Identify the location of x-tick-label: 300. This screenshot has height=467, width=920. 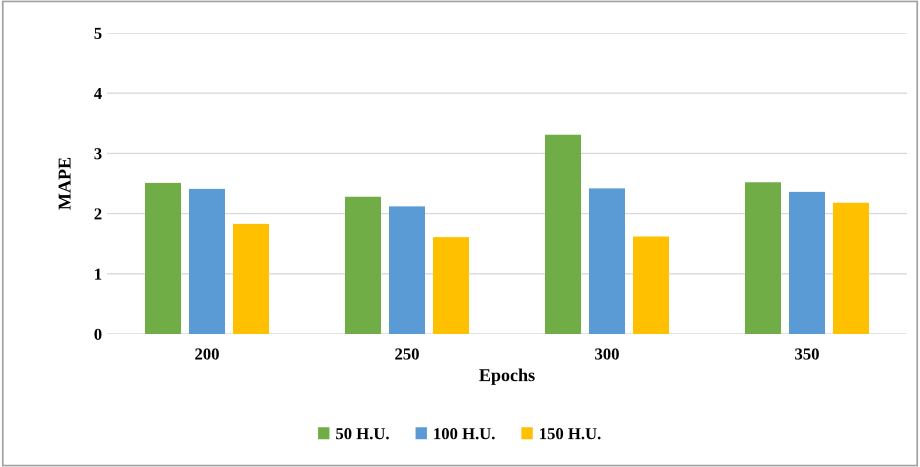
(607, 354).